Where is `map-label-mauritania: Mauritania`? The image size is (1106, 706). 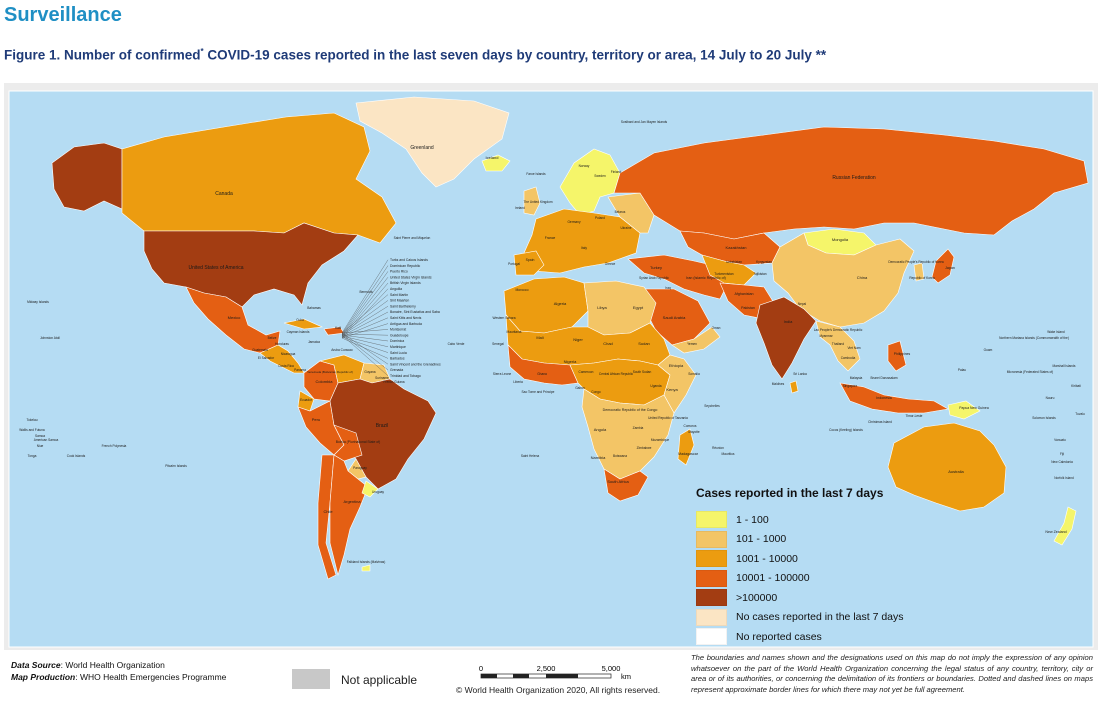 map-label-mauritania: Mauritania is located at coordinates (514, 332).